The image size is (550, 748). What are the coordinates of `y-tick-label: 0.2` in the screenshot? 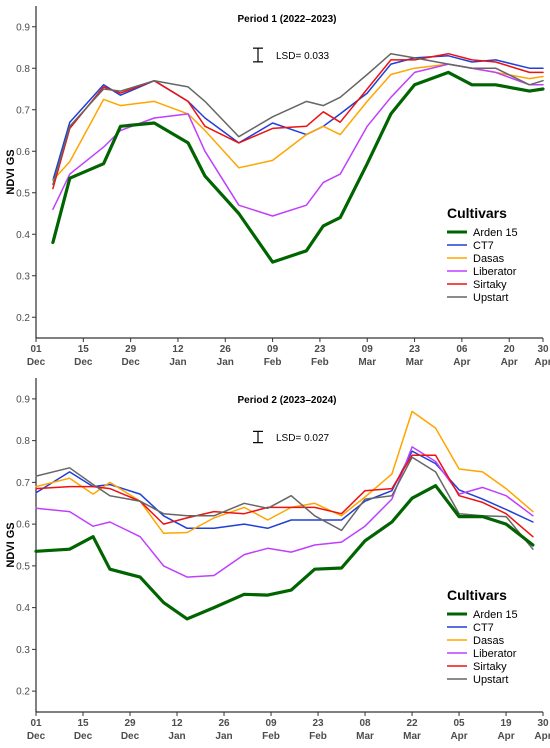 It's located at (23, 318).